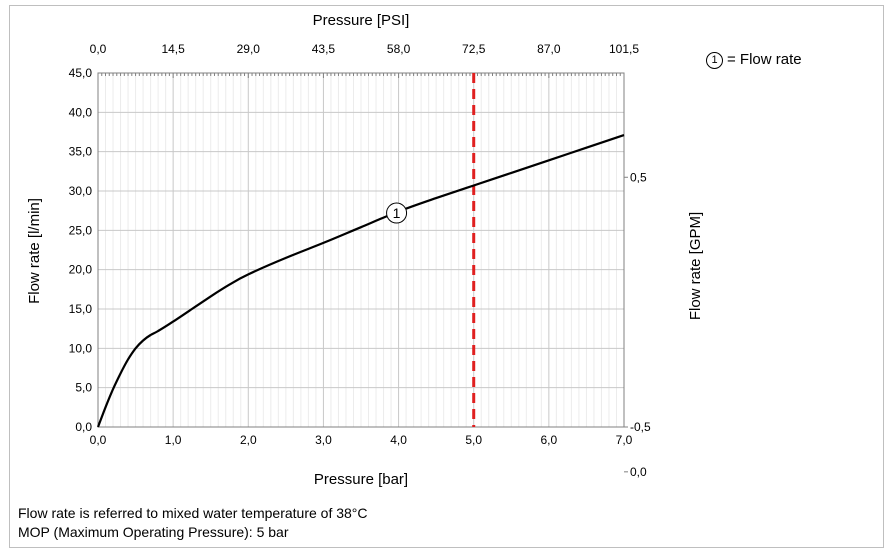 The image size is (894, 555). Describe the element at coordinates (638, 177) in the screenshot. I see `y-right-tick-label: 0,5` at that location.